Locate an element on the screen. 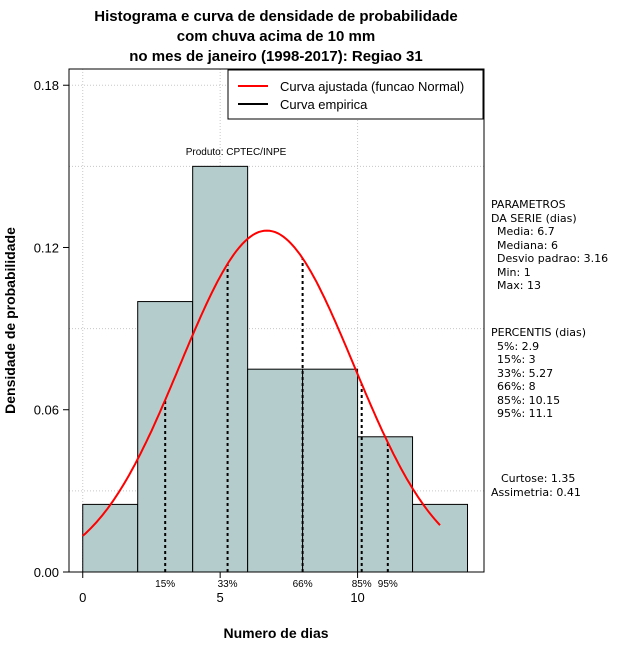 The width and height of the screenshot is (640, 660). percentile-5: 5%: 2.9 is located at coordinates (518, 346).